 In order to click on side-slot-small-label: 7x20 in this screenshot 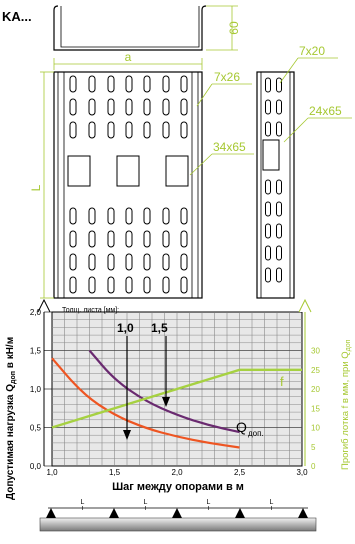, I will do `click(312, 51)`.